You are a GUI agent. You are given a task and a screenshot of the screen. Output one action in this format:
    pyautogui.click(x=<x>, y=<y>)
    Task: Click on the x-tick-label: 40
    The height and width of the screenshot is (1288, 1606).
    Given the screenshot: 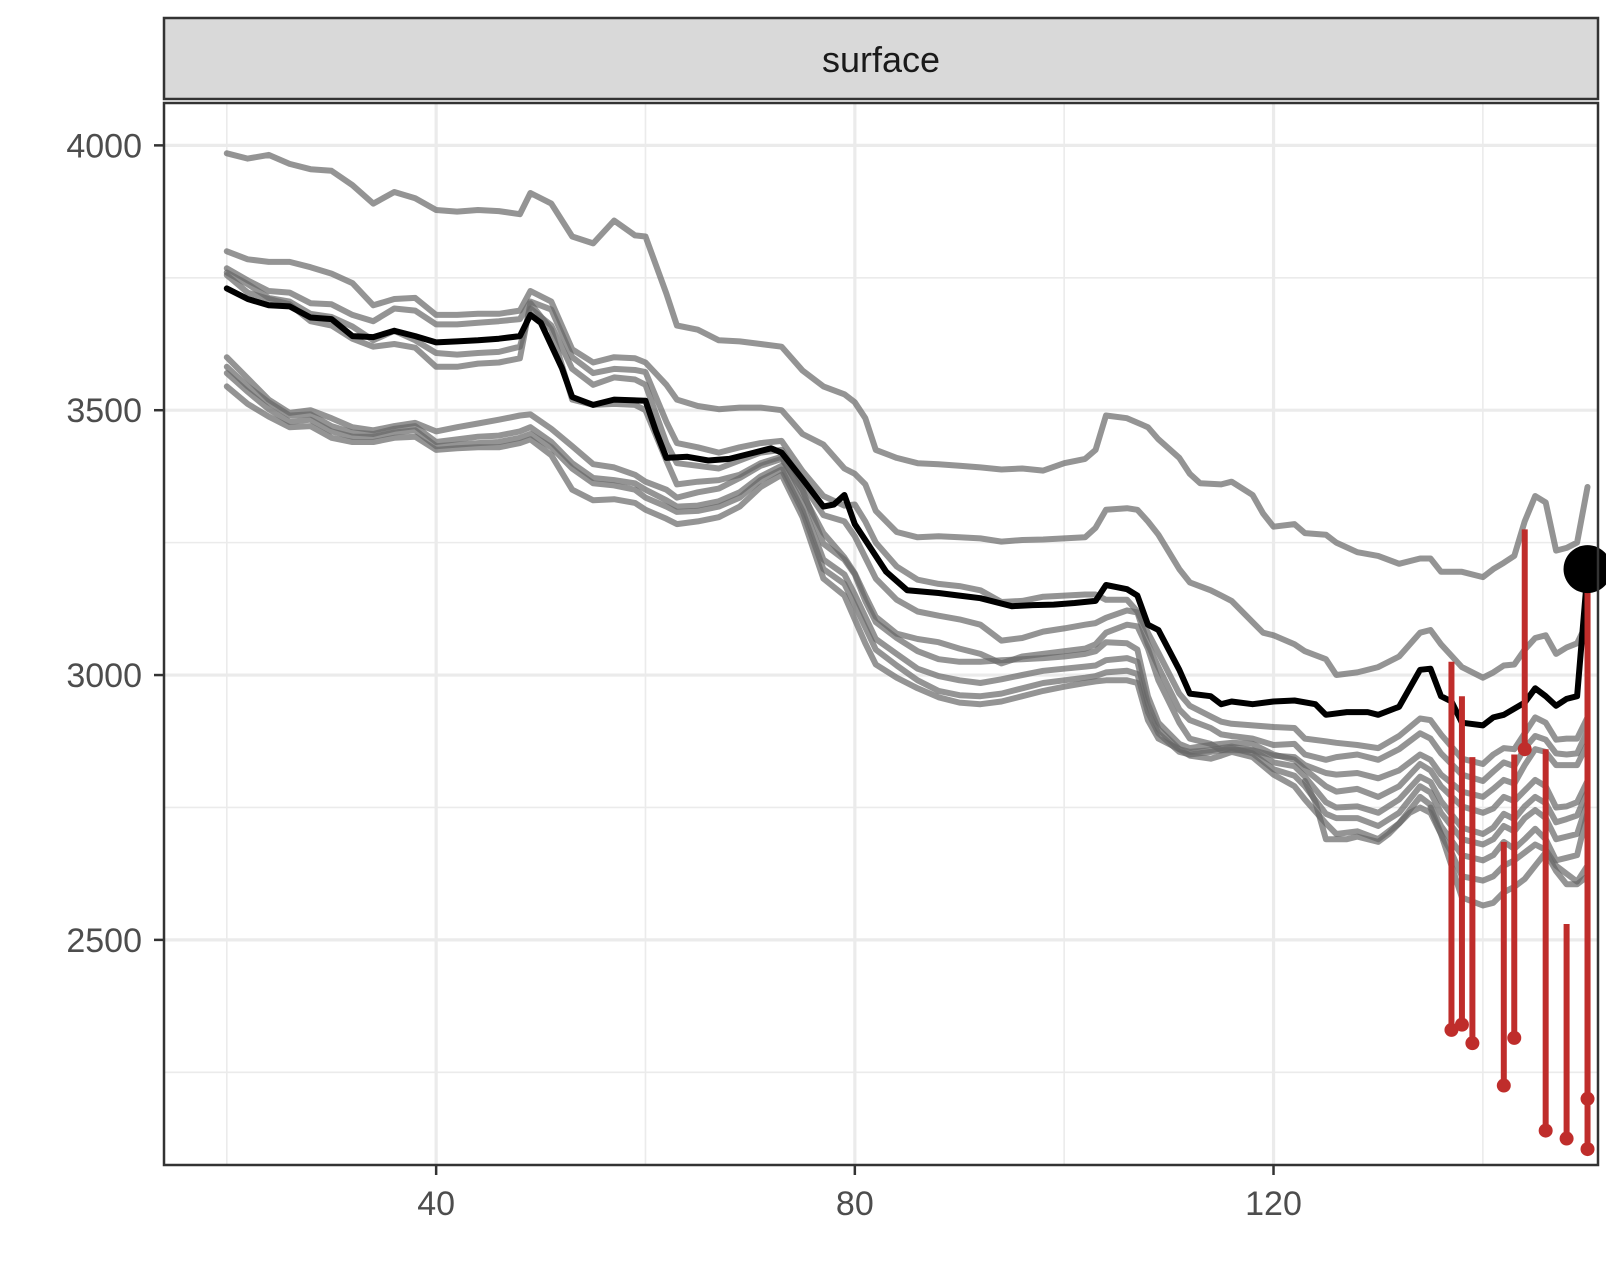 What is the action you would take?
    pyautogui.click(x=436, y=1204)
    